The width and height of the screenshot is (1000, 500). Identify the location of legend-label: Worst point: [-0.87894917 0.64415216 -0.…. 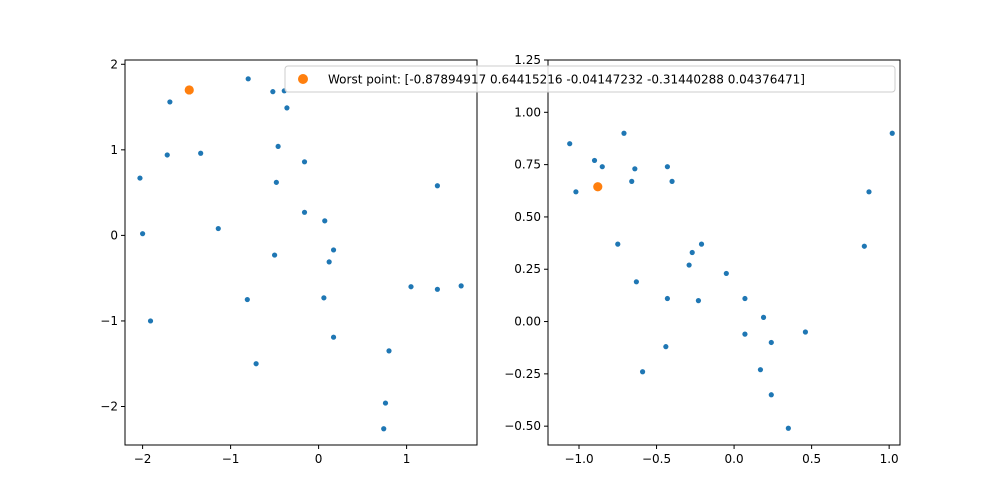
(566, 80).